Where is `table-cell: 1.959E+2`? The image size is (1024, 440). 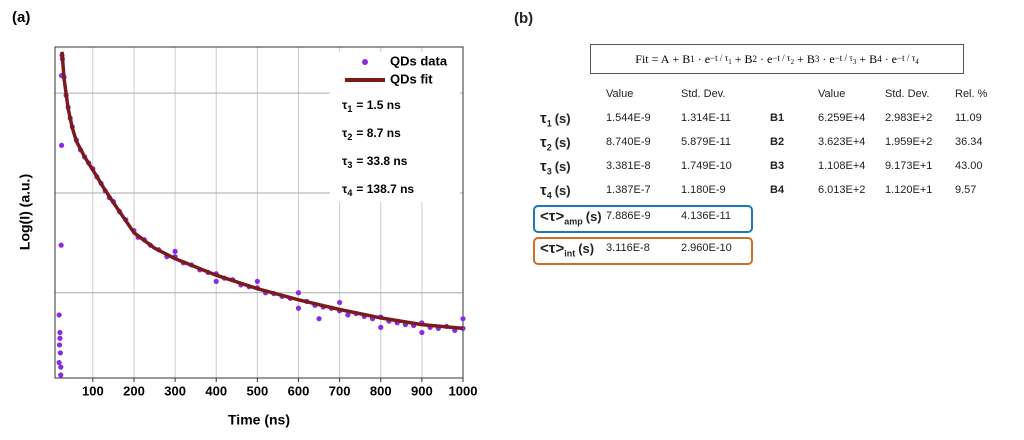
table-cell: 1.959E+2 is located at coordinates (909, 142).